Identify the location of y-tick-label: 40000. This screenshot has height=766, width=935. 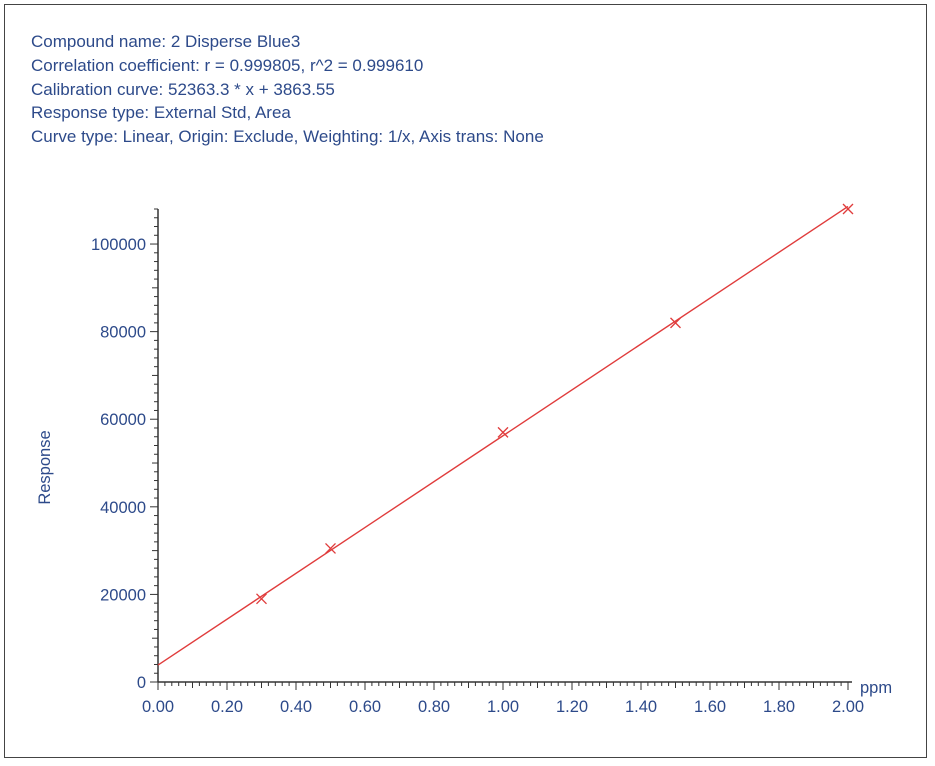
(123, 508).